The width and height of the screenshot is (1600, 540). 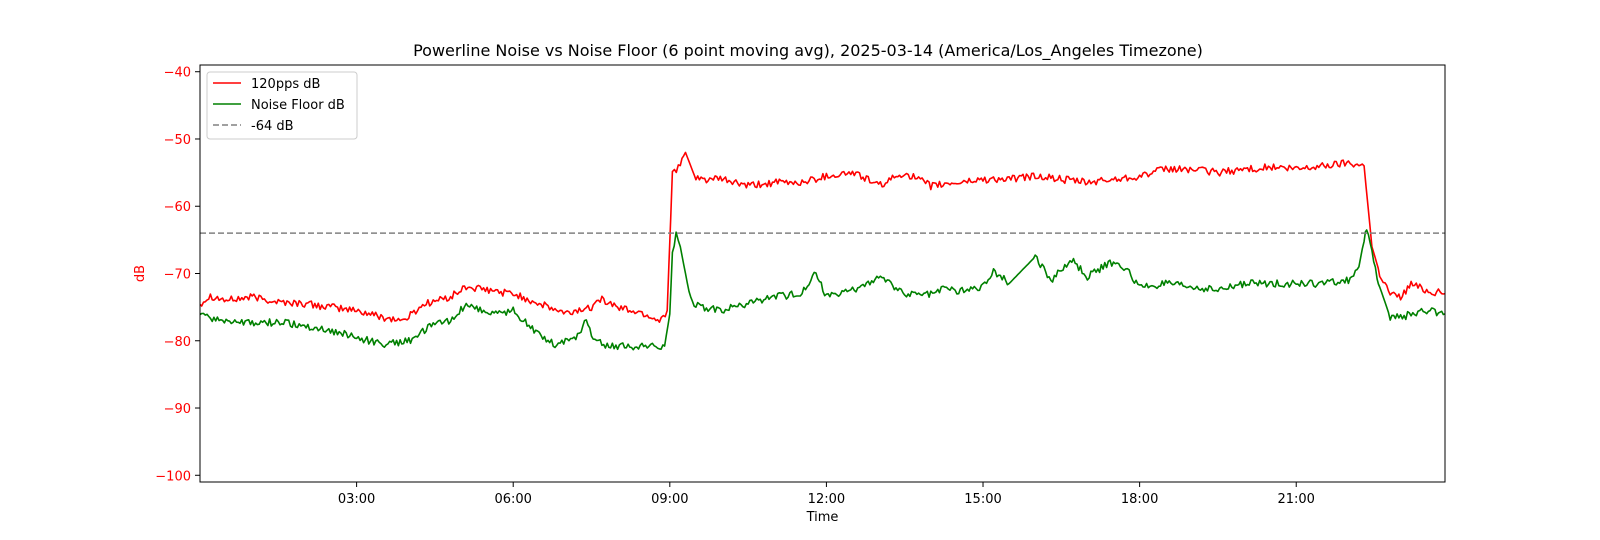 I want to click on y-axis-label: dB, so click(x=140, y=273).